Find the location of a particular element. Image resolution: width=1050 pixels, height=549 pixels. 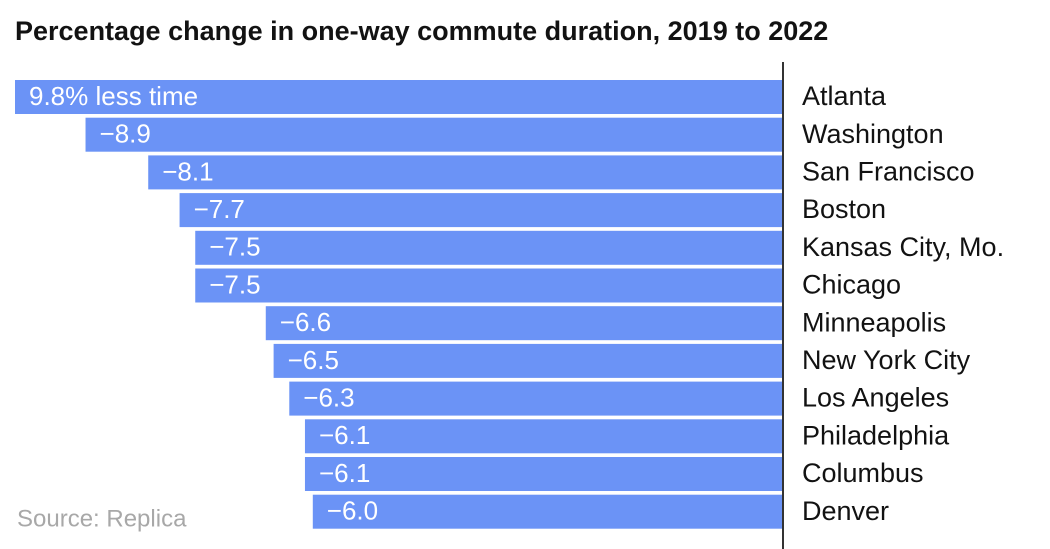

value-label: −6.5 is located at coordinates (313, 360).